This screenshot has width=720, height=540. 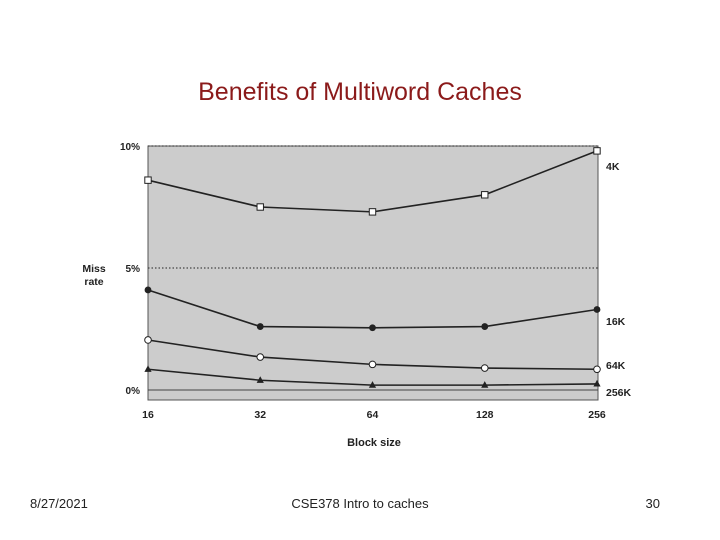 I want to click on footer-date: 8/27/2021, so click(x=59, y=503).